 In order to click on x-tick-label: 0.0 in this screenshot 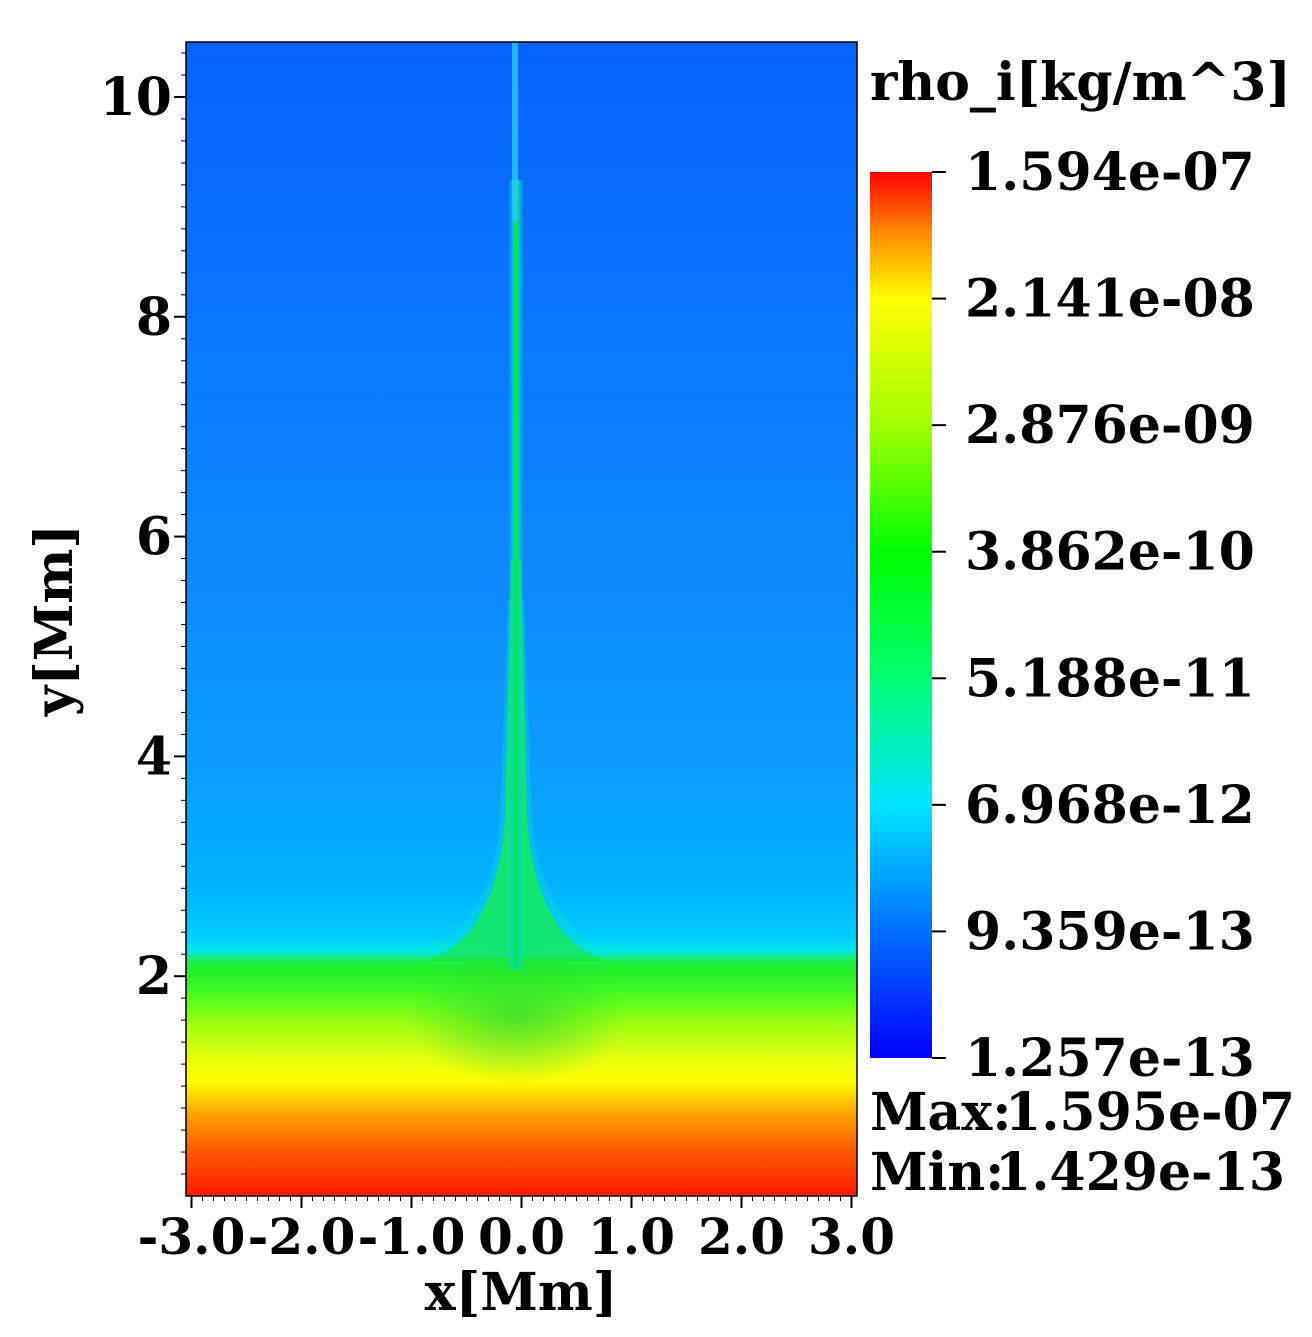, I will do `click(521, 1236)`.